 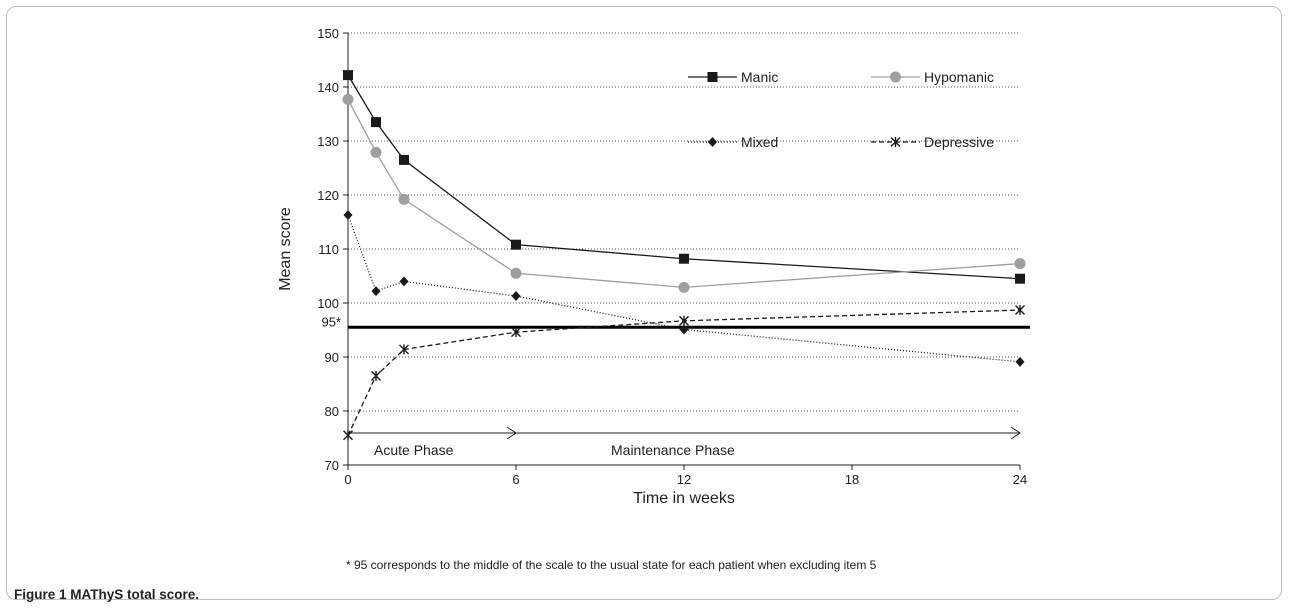 What do you see at coordinates (328, 303) in the screenshot?
I see `y-tick-label: 100` at bounding box center [328, 303].